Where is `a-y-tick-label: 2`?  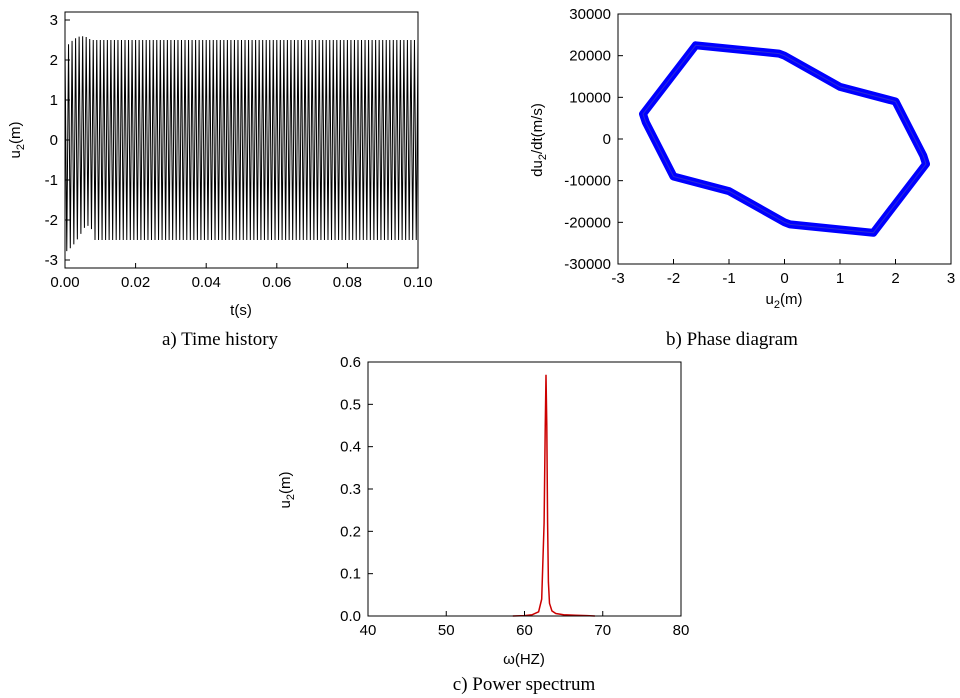 a-y-tick-label: 2 is located at coordinates (54, 60).